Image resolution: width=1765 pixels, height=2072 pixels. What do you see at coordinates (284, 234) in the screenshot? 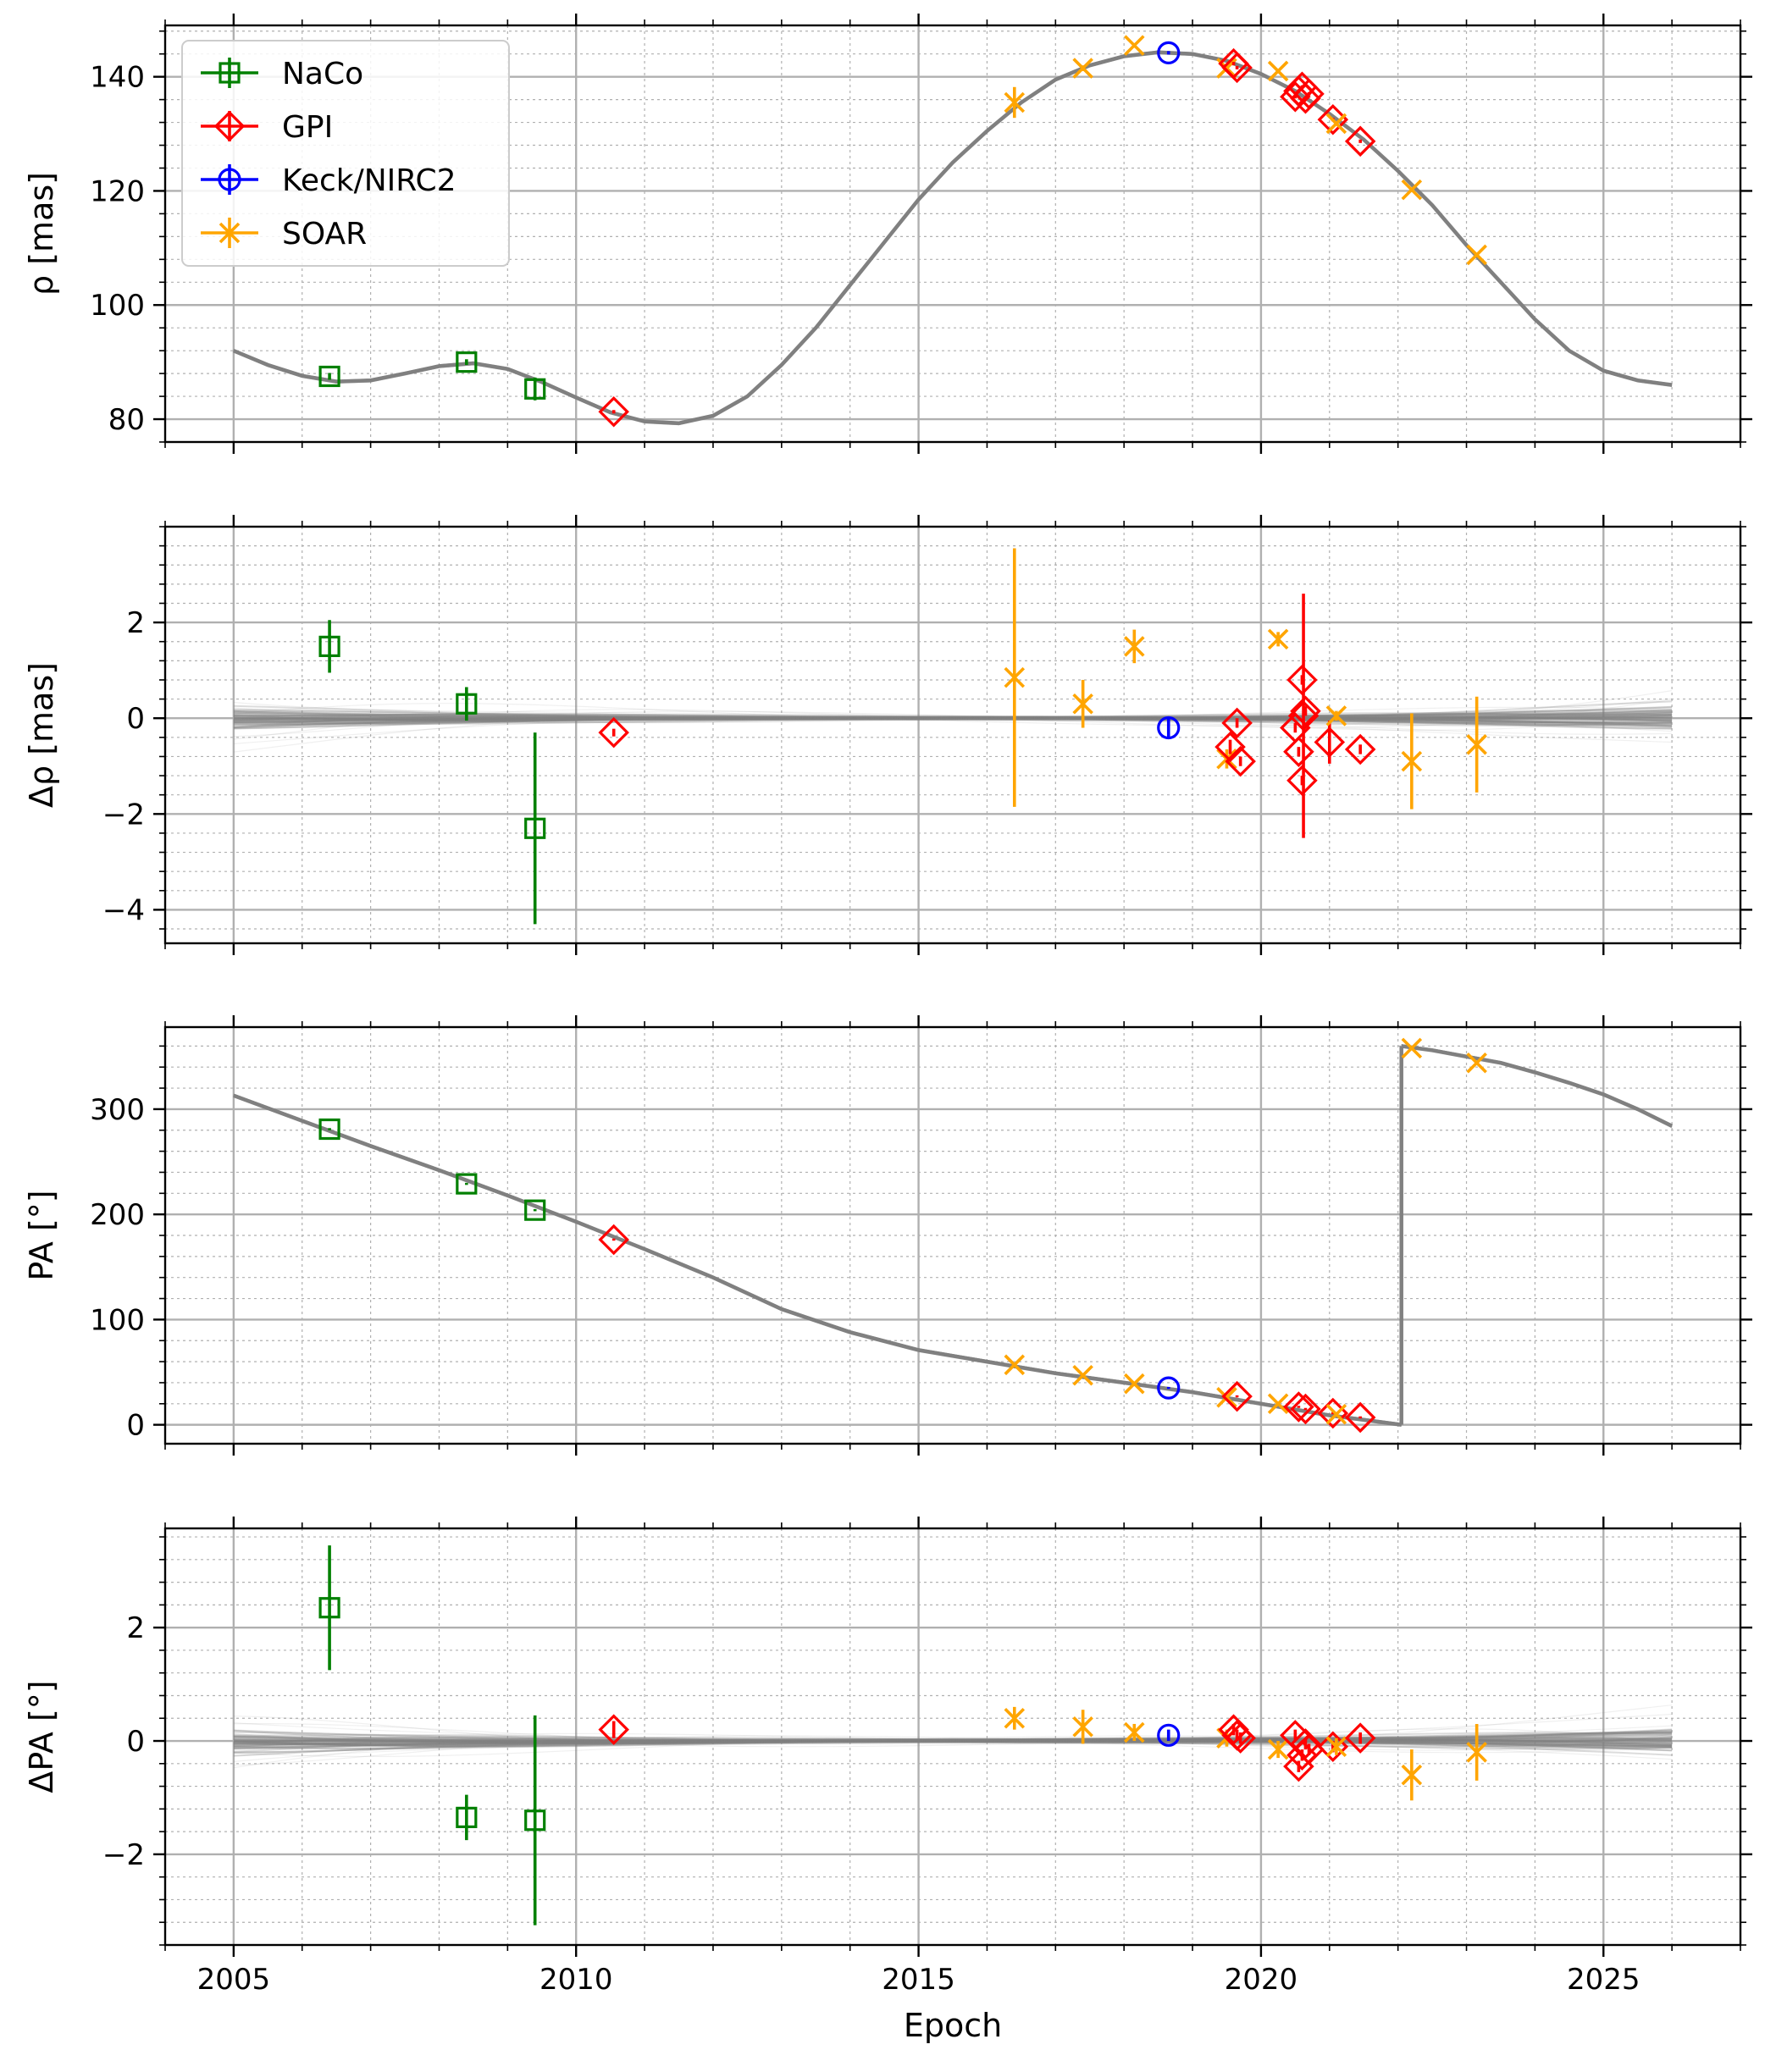
I see `legend-entry: SOAR` at bounding box center [284, 234].